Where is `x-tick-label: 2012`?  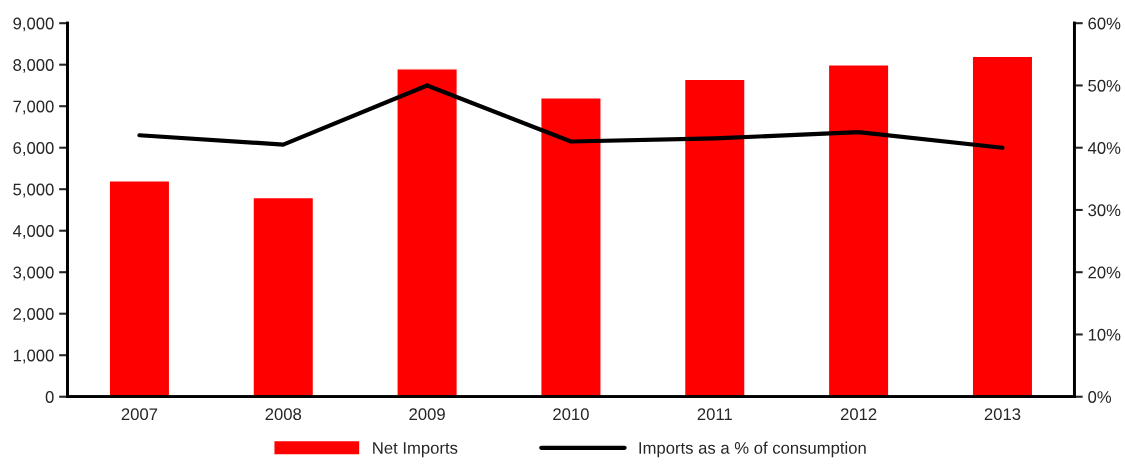
x-tick-label: 2012 is located at coordinates (858, 414).